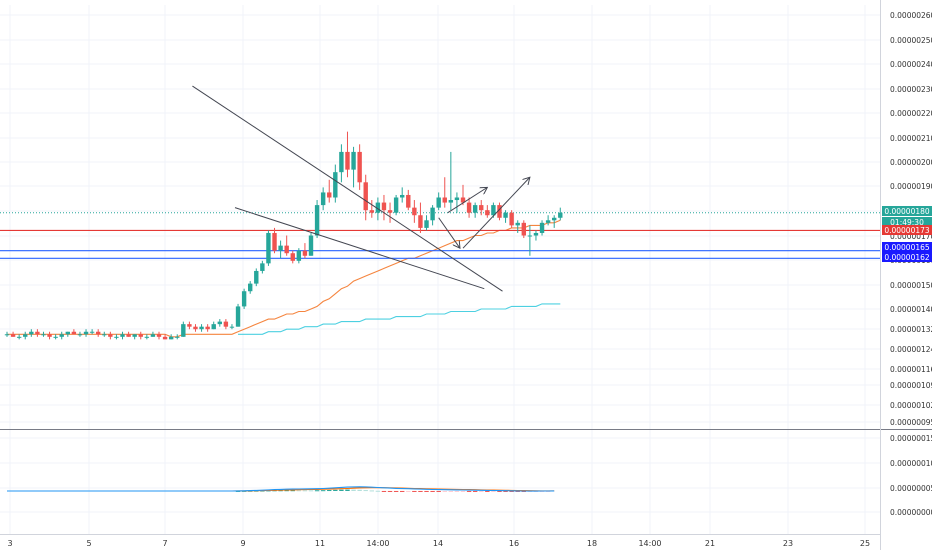 The image size is (932, 555). I want to click on macd-y-tick-label: 0.00000015, so click(911, 438).